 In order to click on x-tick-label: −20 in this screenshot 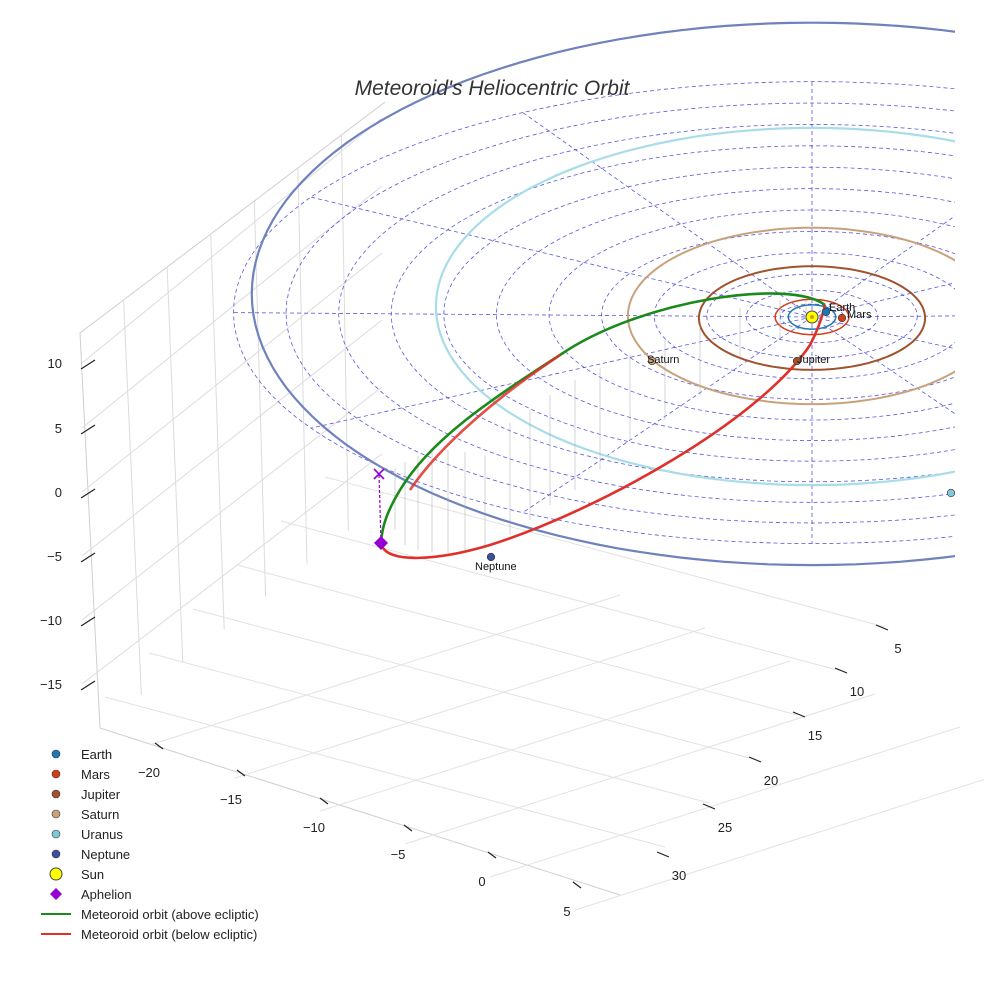, I will do `click(149, 772)`.